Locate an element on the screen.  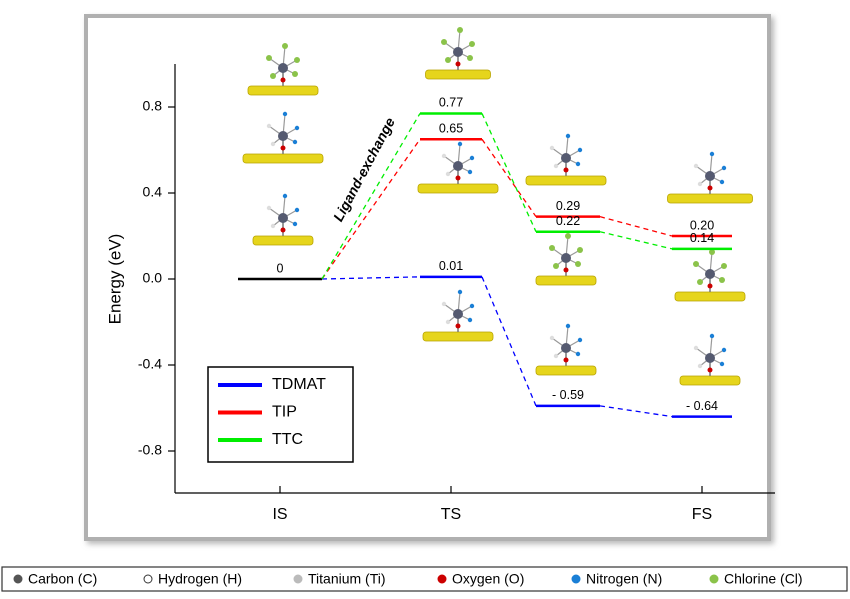
value-label: 0.01 is located at coordinates (451, 266).